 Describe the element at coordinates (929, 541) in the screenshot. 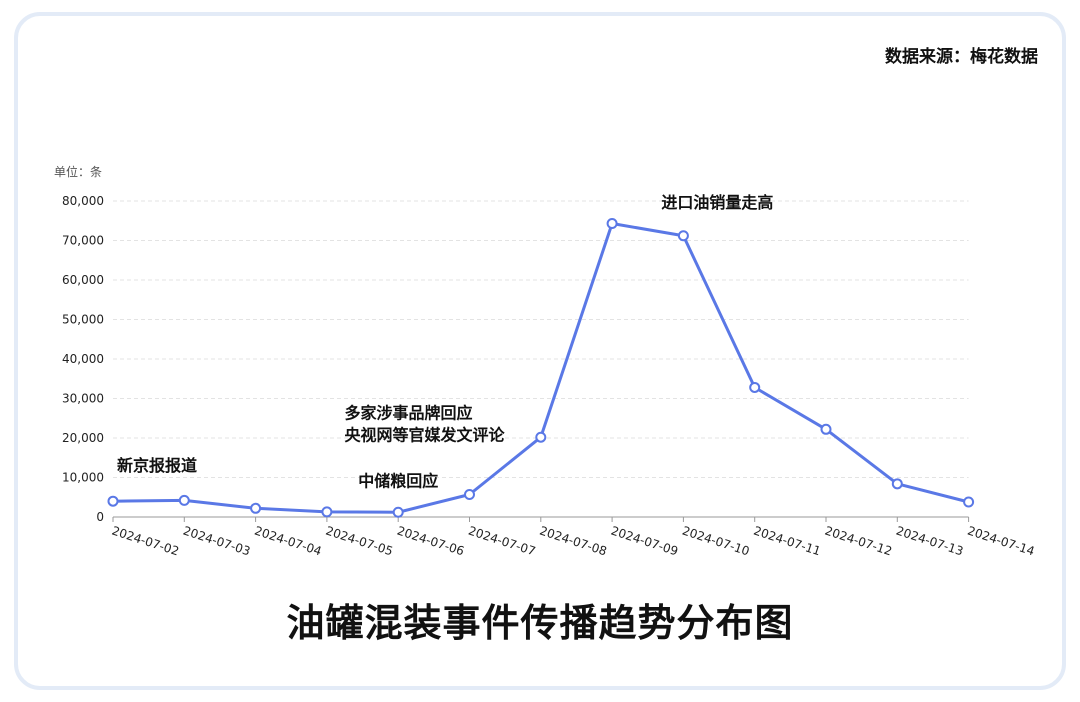

I see `x-tick-label: 2024-07-13` at that location.